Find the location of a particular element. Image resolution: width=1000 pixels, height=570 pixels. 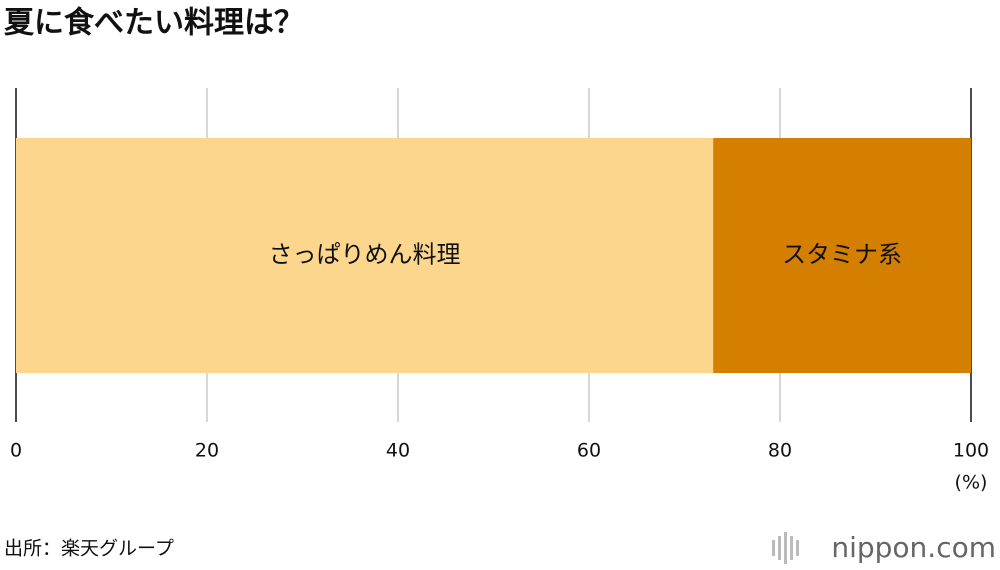

logo: nippon.com is located at coordinates (913, 547).